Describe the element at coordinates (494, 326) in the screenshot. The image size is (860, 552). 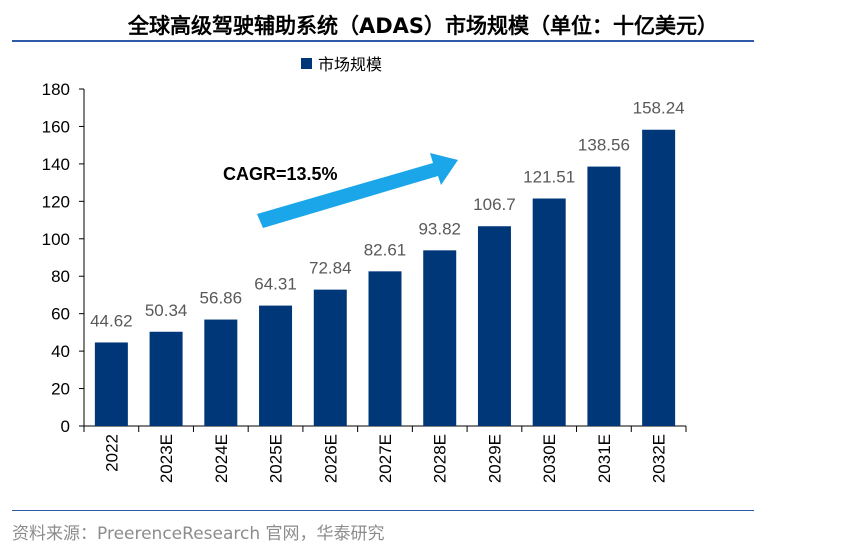
I see `bar-2029E` at that location.